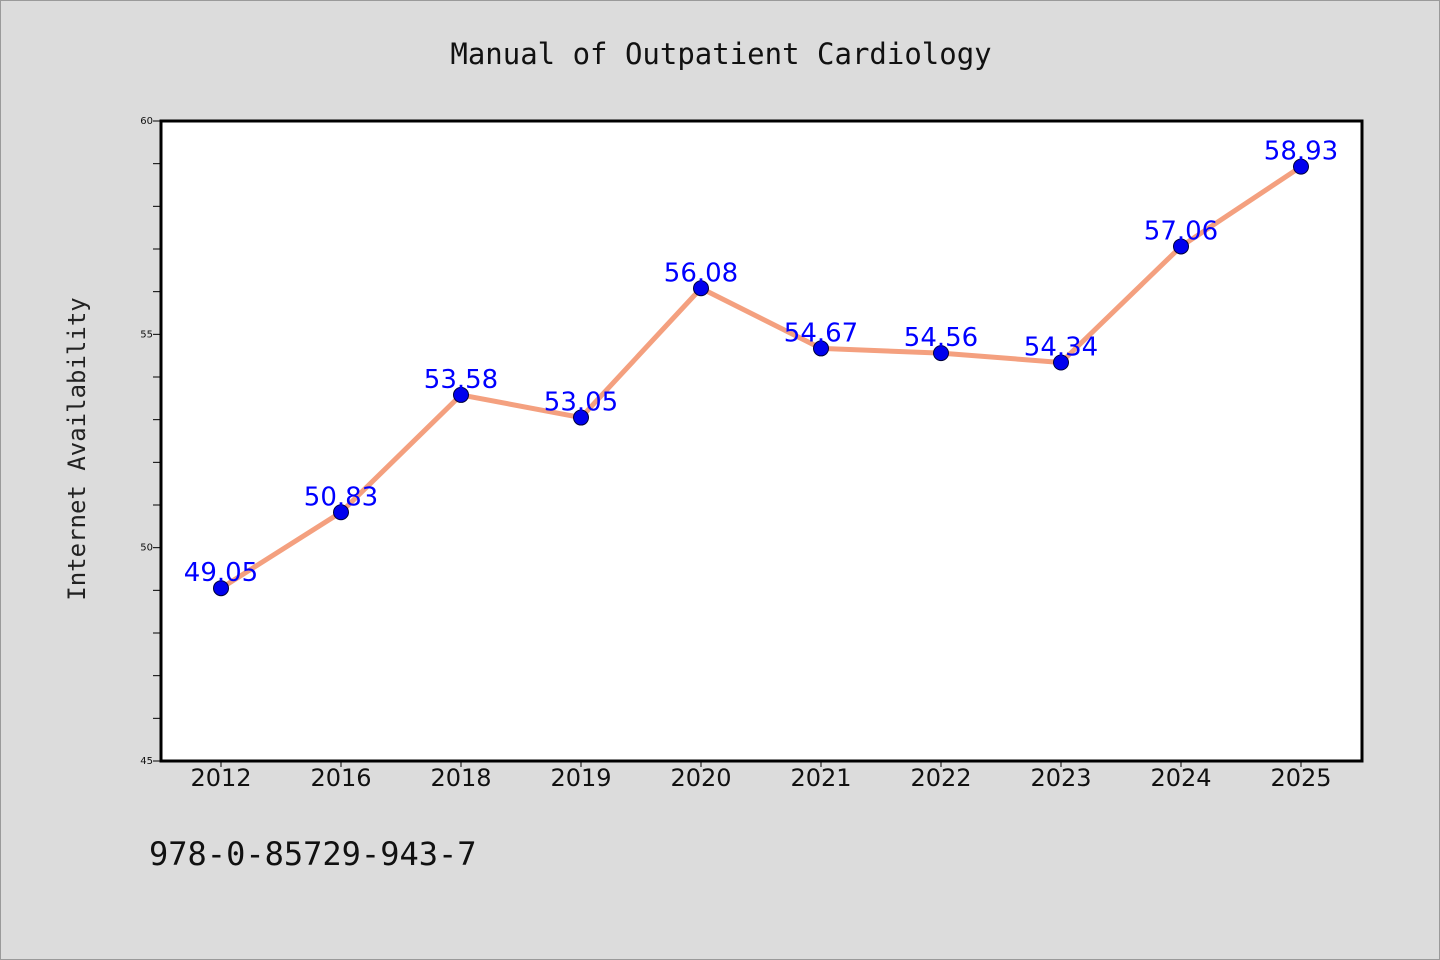 The height and width of the screenshot is (960, 1440). I want to click on y-tick-label: 55, so click(146, 334).